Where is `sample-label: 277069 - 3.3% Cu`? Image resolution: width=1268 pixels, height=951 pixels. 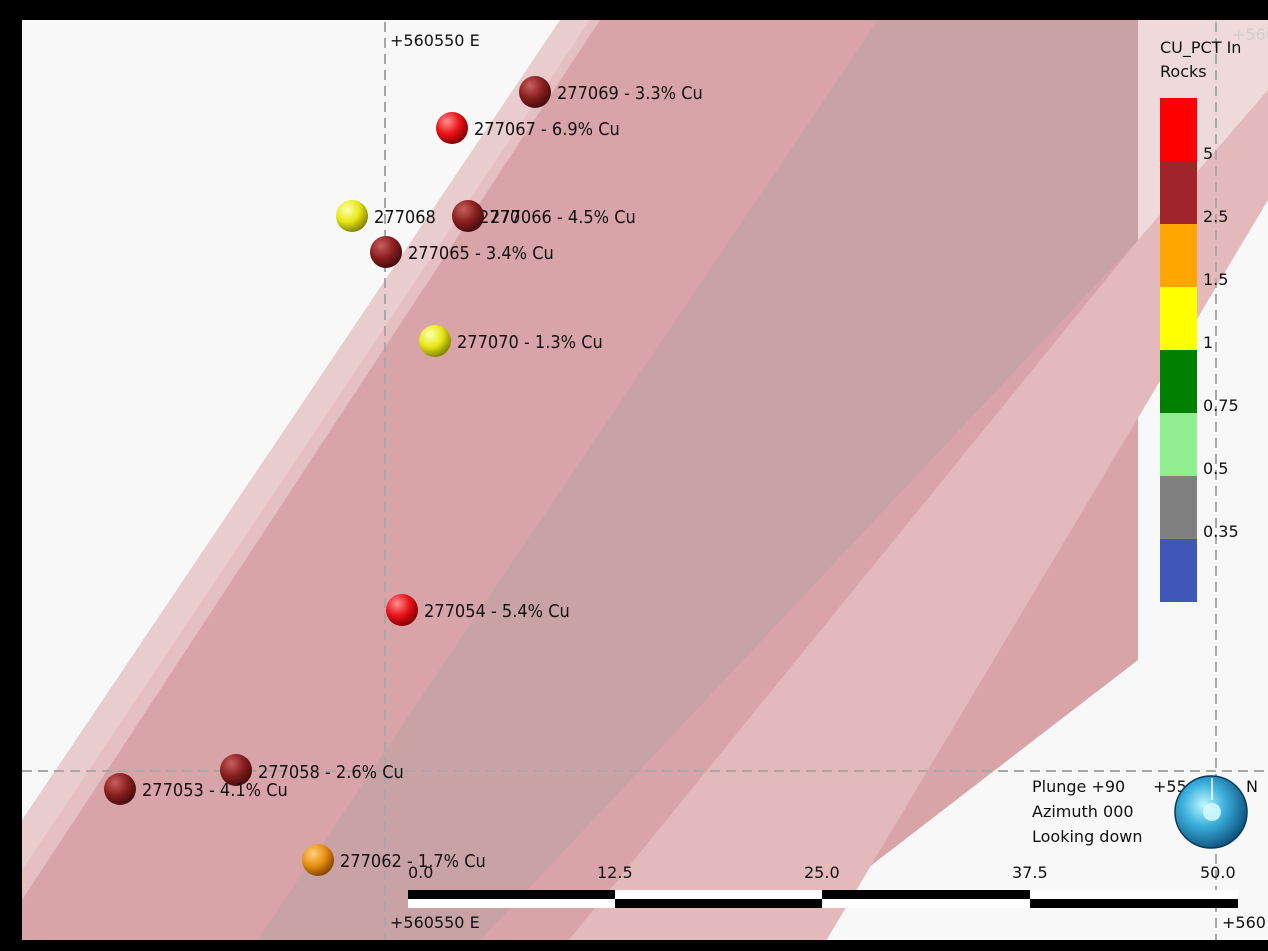 sample-label: 277069 - 3.3% Cu is located at coordinates (630, 93).